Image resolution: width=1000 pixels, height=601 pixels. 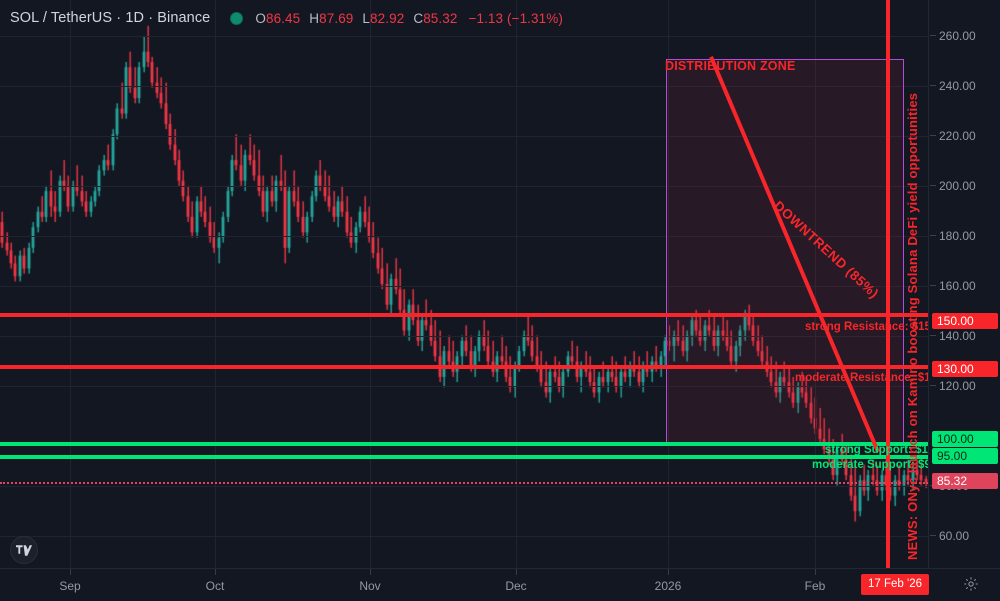 I want to click on close-key: C, so click(x=418, y=18).